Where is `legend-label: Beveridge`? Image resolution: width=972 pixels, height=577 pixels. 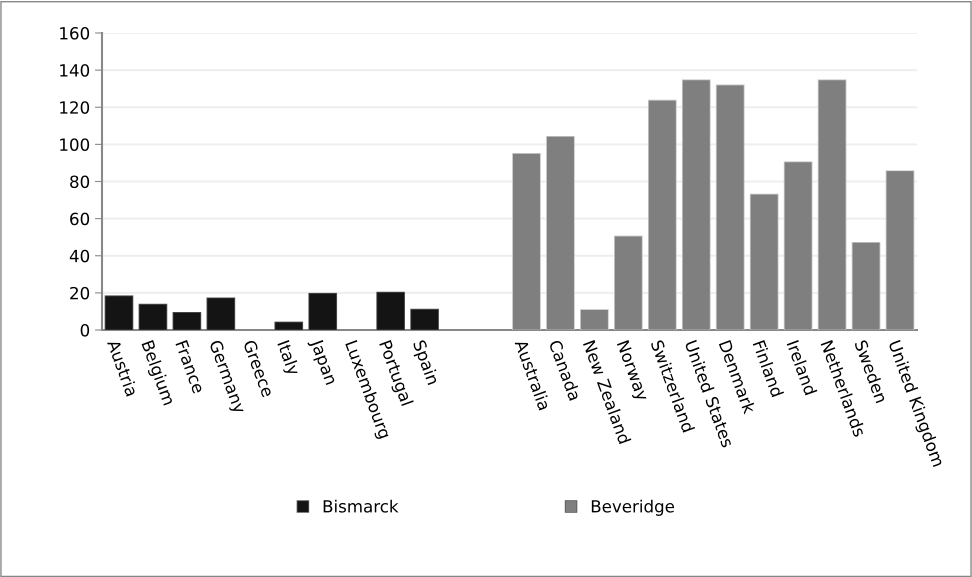
legend-label: Beveridge is located at coordinates (633, 508).